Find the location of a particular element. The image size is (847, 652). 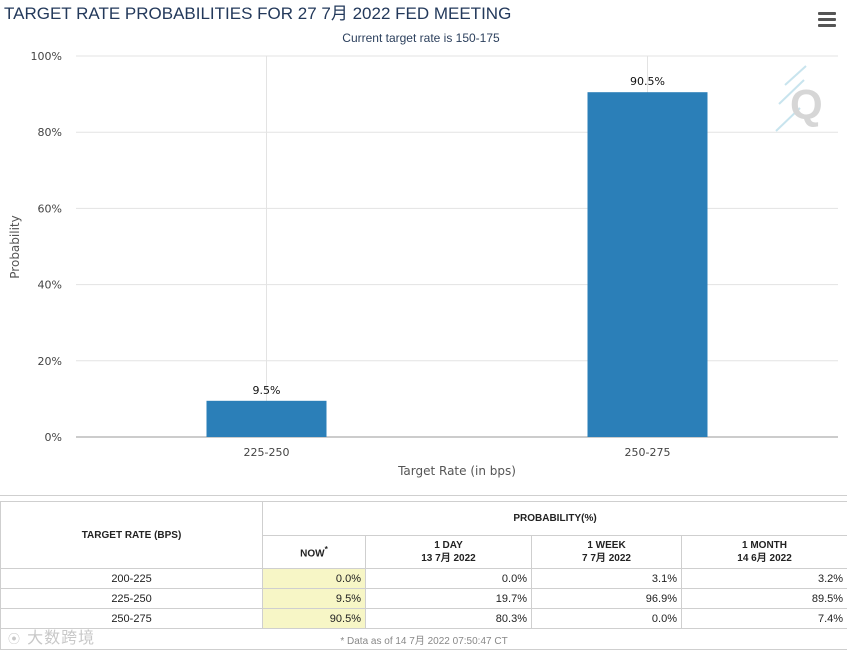

target-rate-header: TARGET RATE (BPS) is located at coordinates (131, 535).